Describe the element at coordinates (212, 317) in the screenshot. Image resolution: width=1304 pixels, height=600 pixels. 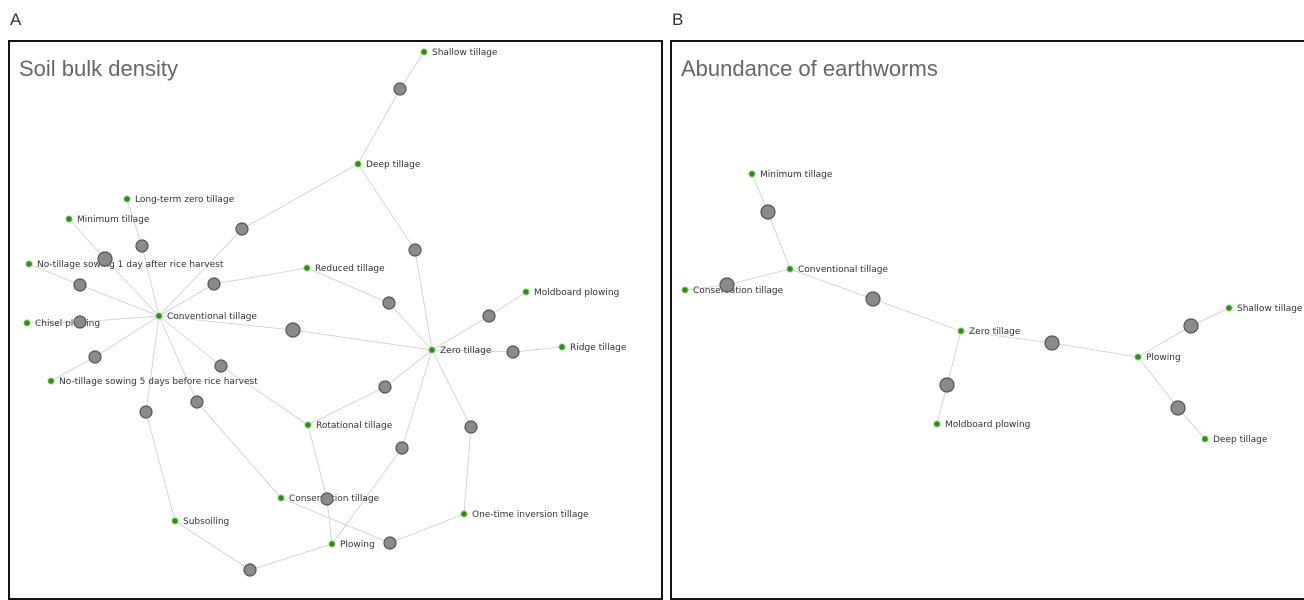
I see `treatment-label: Conventional tillage` at that location.